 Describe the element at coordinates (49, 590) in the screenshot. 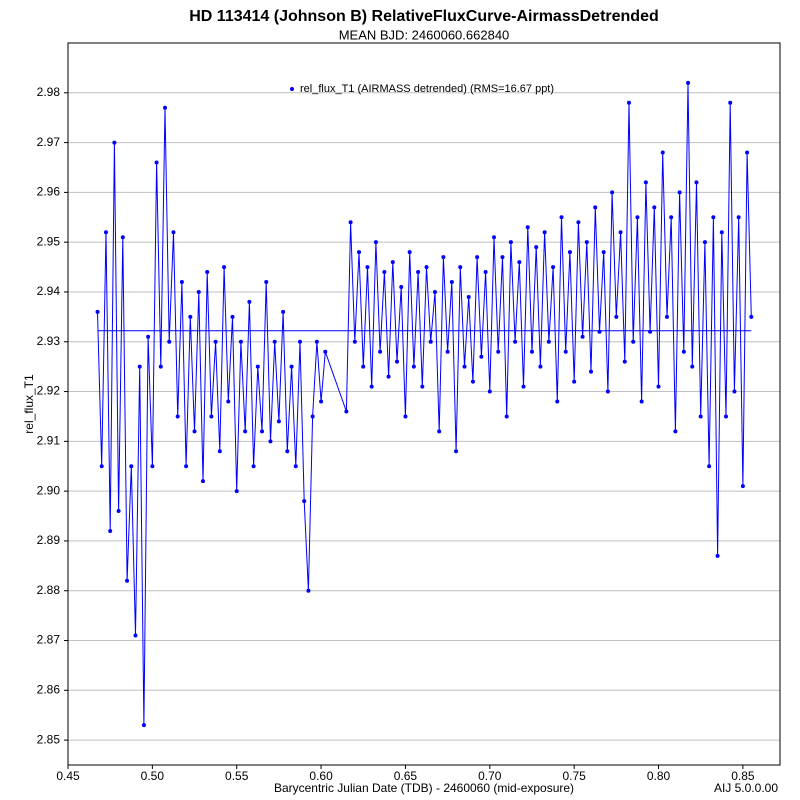

I see `y-tick-label: 2.88` at that location.